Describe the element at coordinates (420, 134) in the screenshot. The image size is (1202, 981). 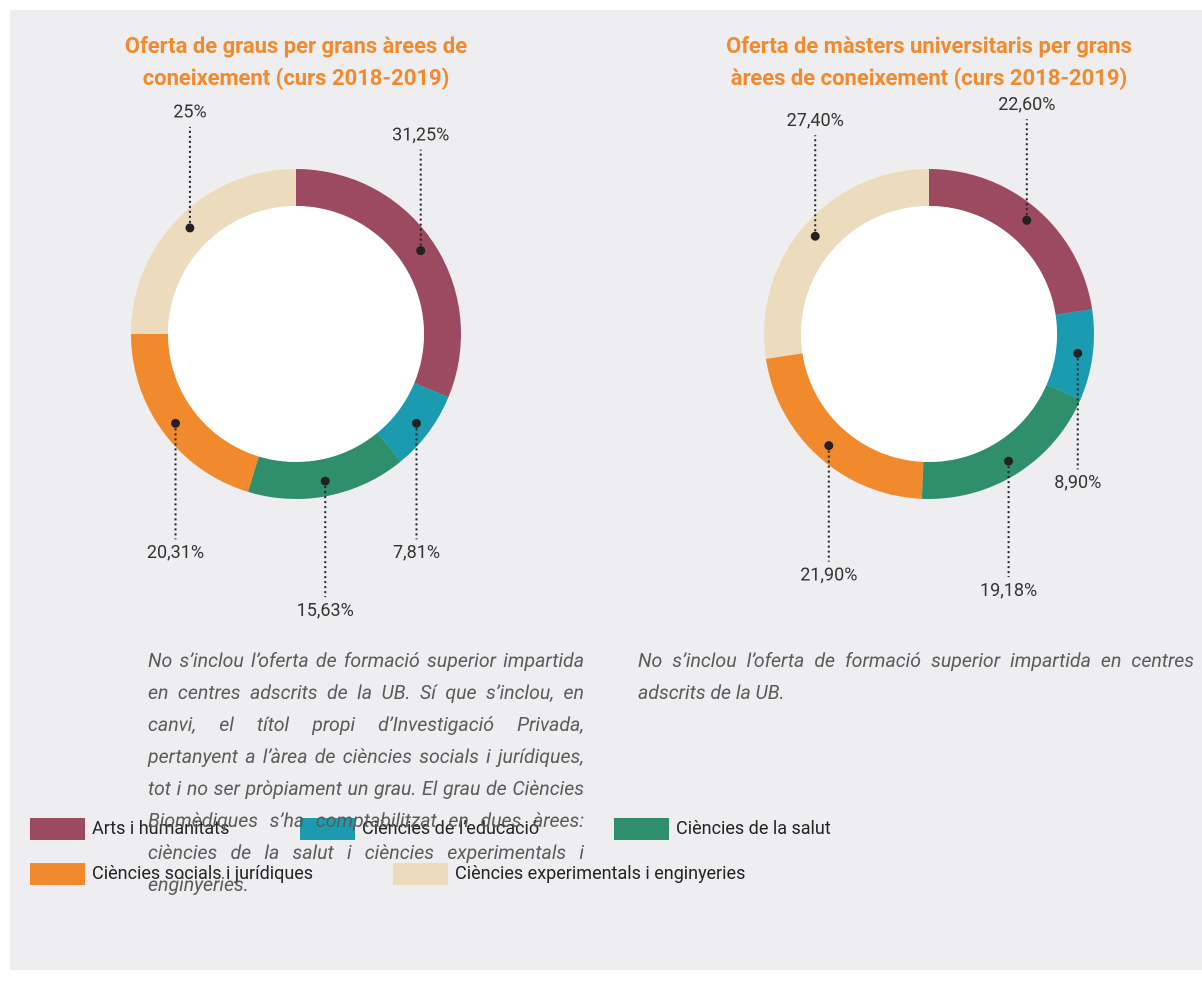
I see `value-label: 31,25%` at that location.